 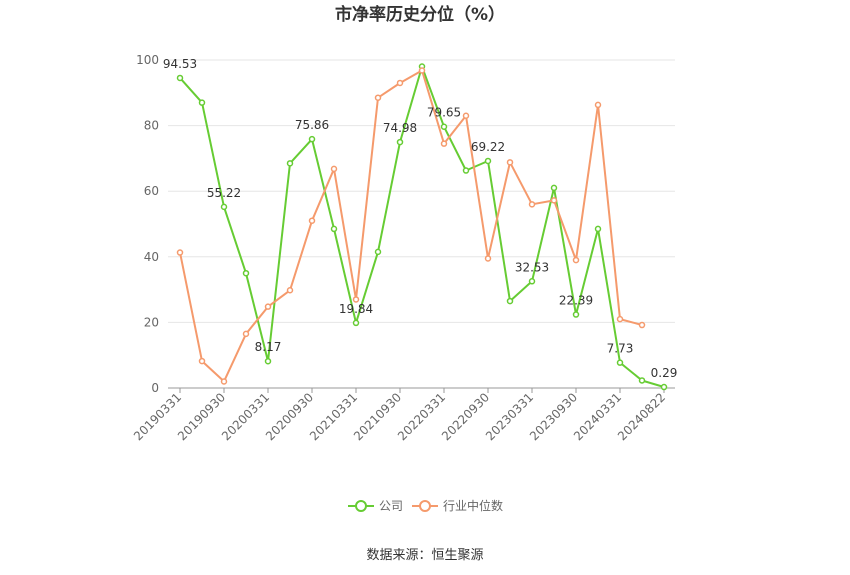 I want to click on y-axis-ticks: 0 20 40 60 80 100, so click(x=147, y=224).